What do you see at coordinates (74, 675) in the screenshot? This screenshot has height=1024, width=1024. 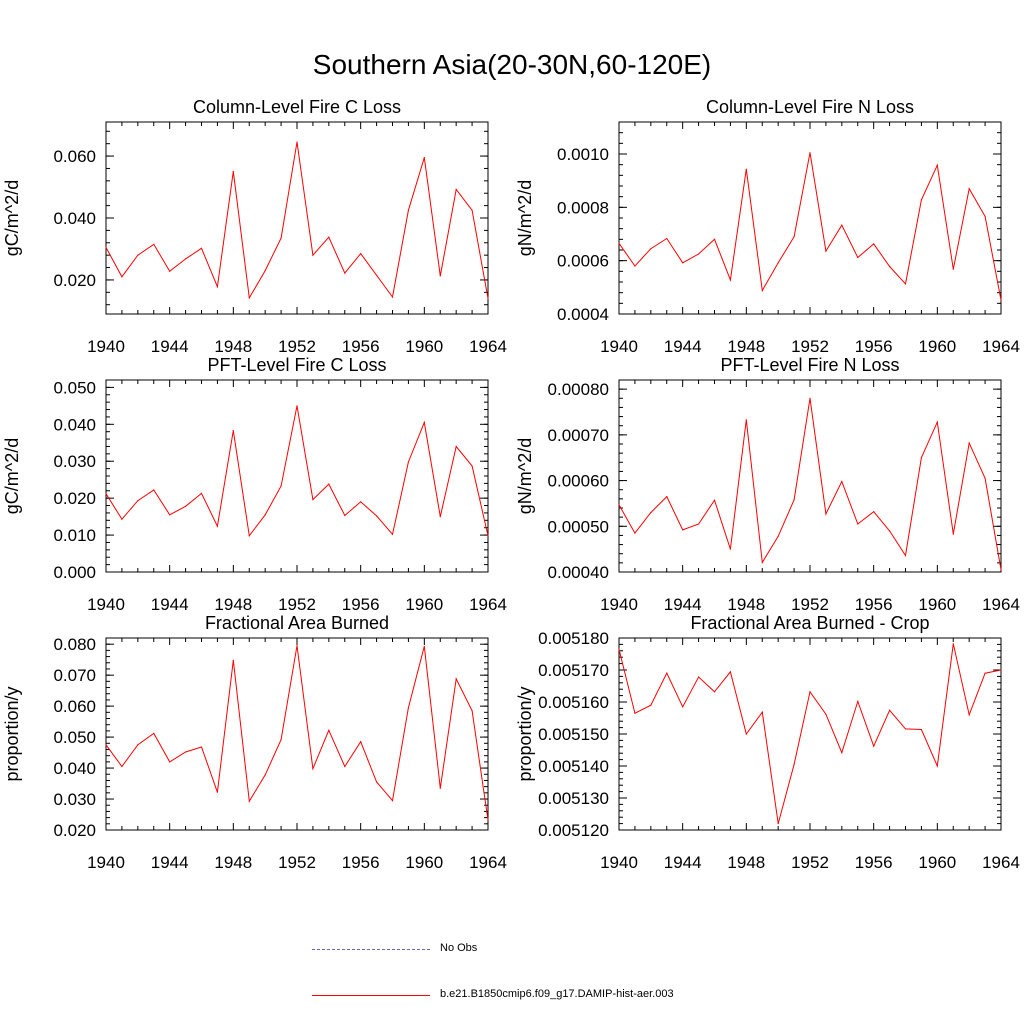 I see `y-tick-label: 0.070` at bounding box center [74, 675].